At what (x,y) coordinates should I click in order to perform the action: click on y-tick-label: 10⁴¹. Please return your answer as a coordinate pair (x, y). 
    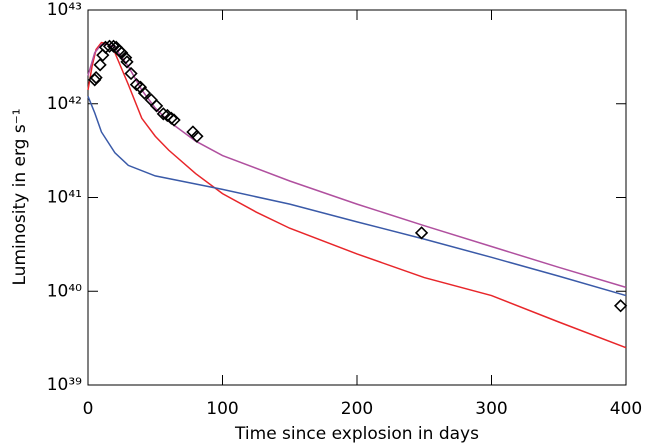
    Looking at the image, I should click on (64, 198).